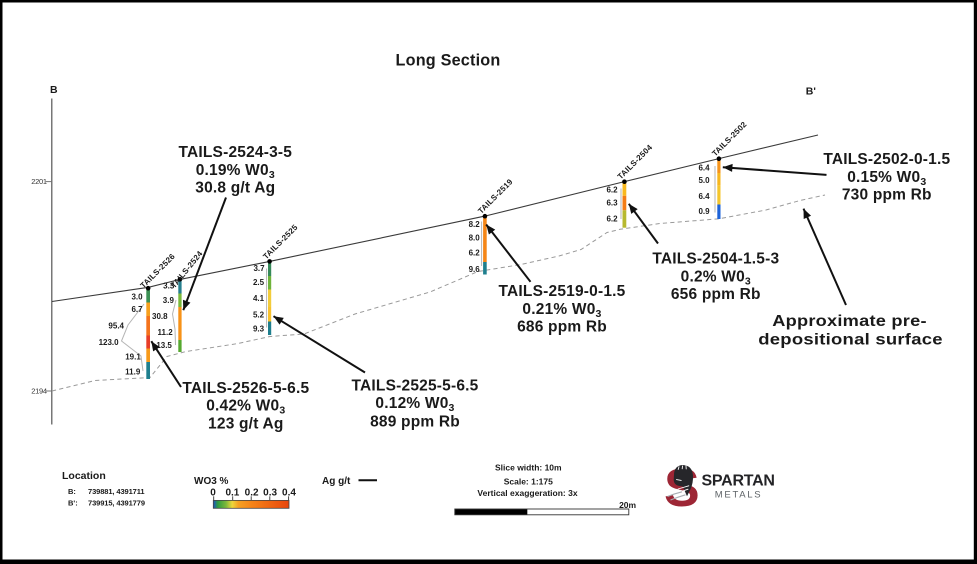 The image size is (977, 564). What do you see at coordinates (289, 492) in the screenshot?
I see `svg-text: 0.4` at bounding box center [289, 492].